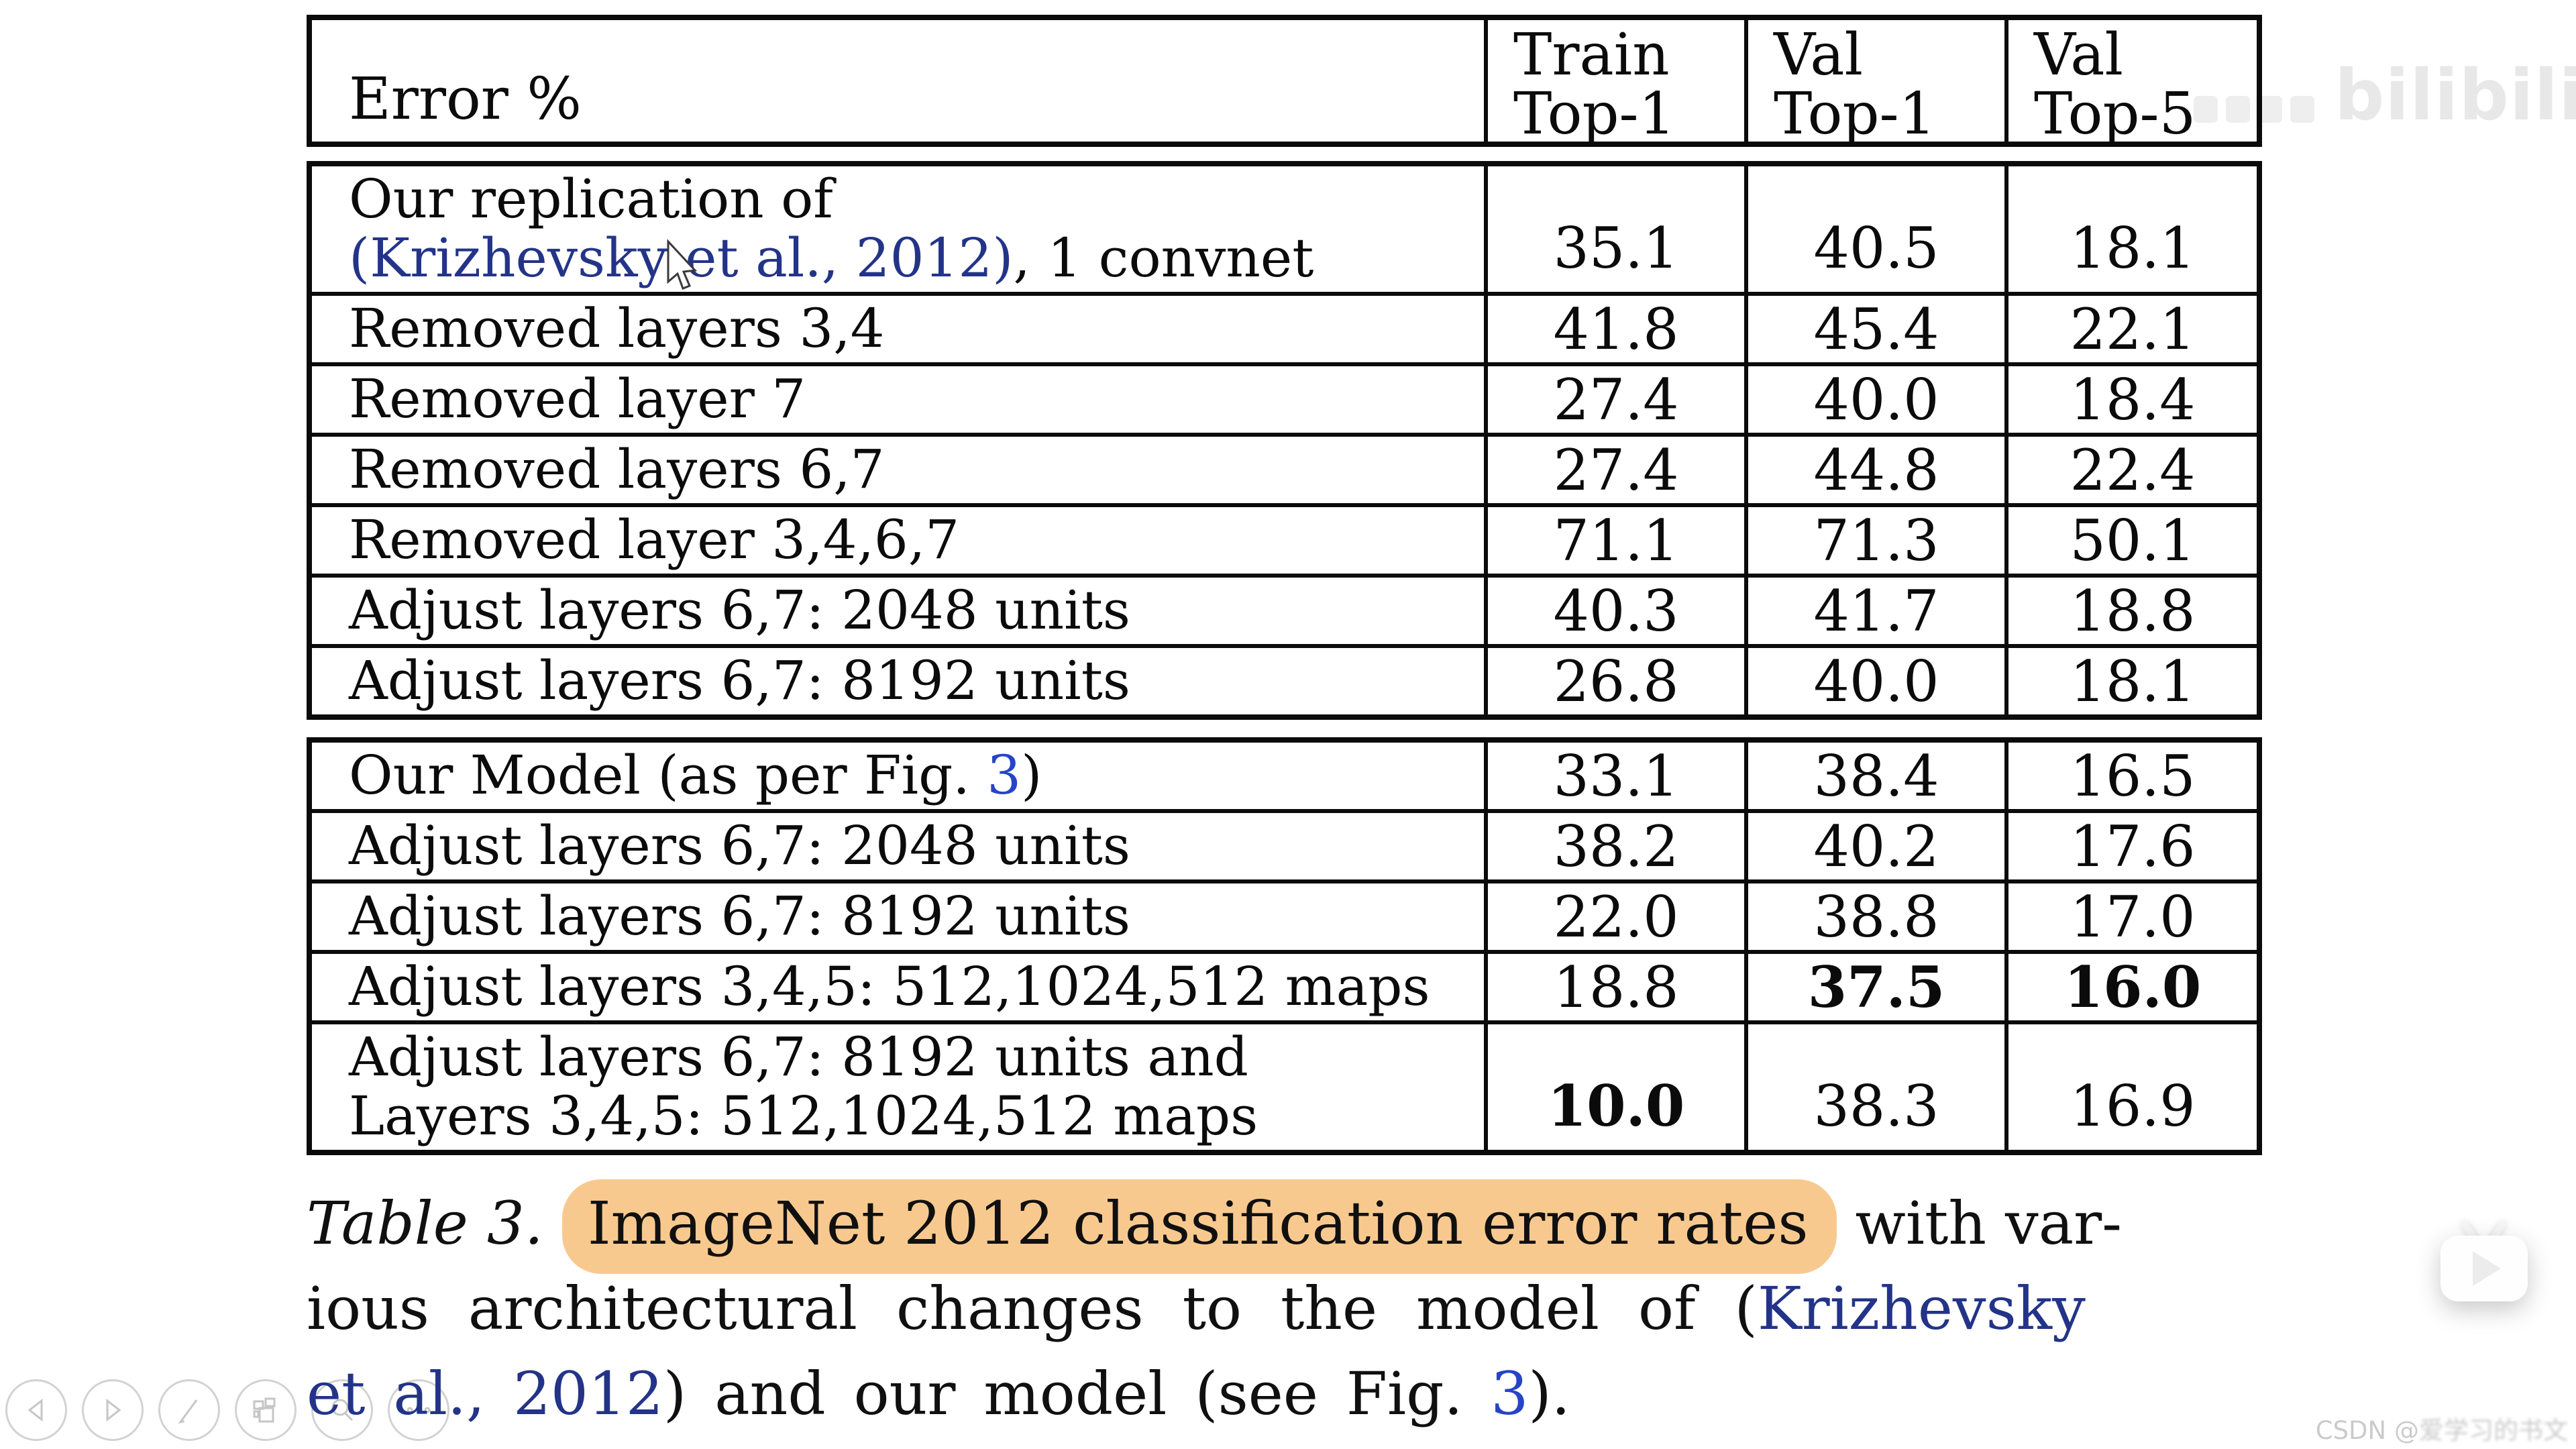 The width and height of the screenshot is (2576, 1449). What do you see at coordinates (2487, 1268) in the screenshot?
I see `play-triangle-icon` at bounding box center [2487, 1268].